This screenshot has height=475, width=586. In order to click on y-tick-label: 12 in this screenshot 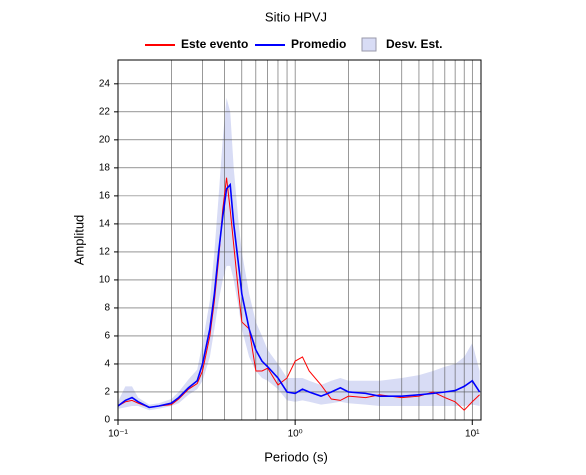, I will do `click(105, 252)`.